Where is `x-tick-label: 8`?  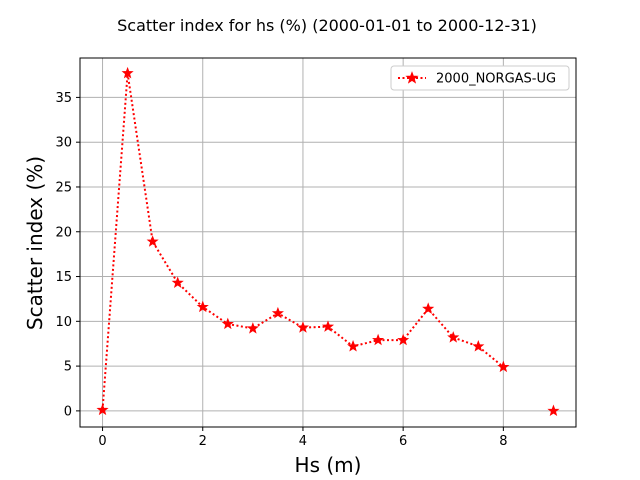 x-tick-label: 8 is located at coordinates (503, 441).